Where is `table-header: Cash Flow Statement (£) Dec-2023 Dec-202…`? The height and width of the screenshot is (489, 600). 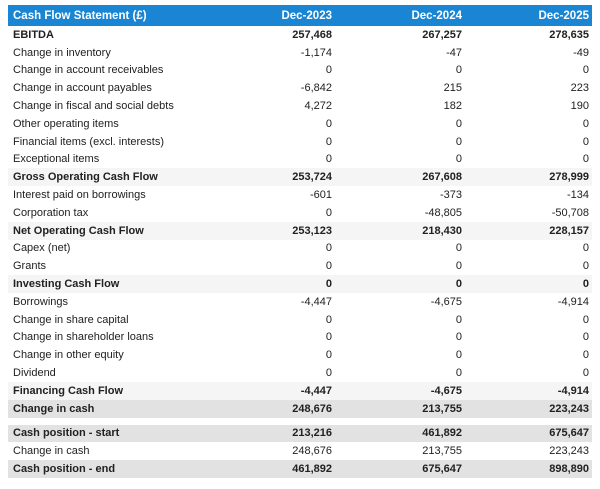 table-header: Cash Flow Statement (£) Dec-2023 Dec-202… is located at coordinates (300, 15).